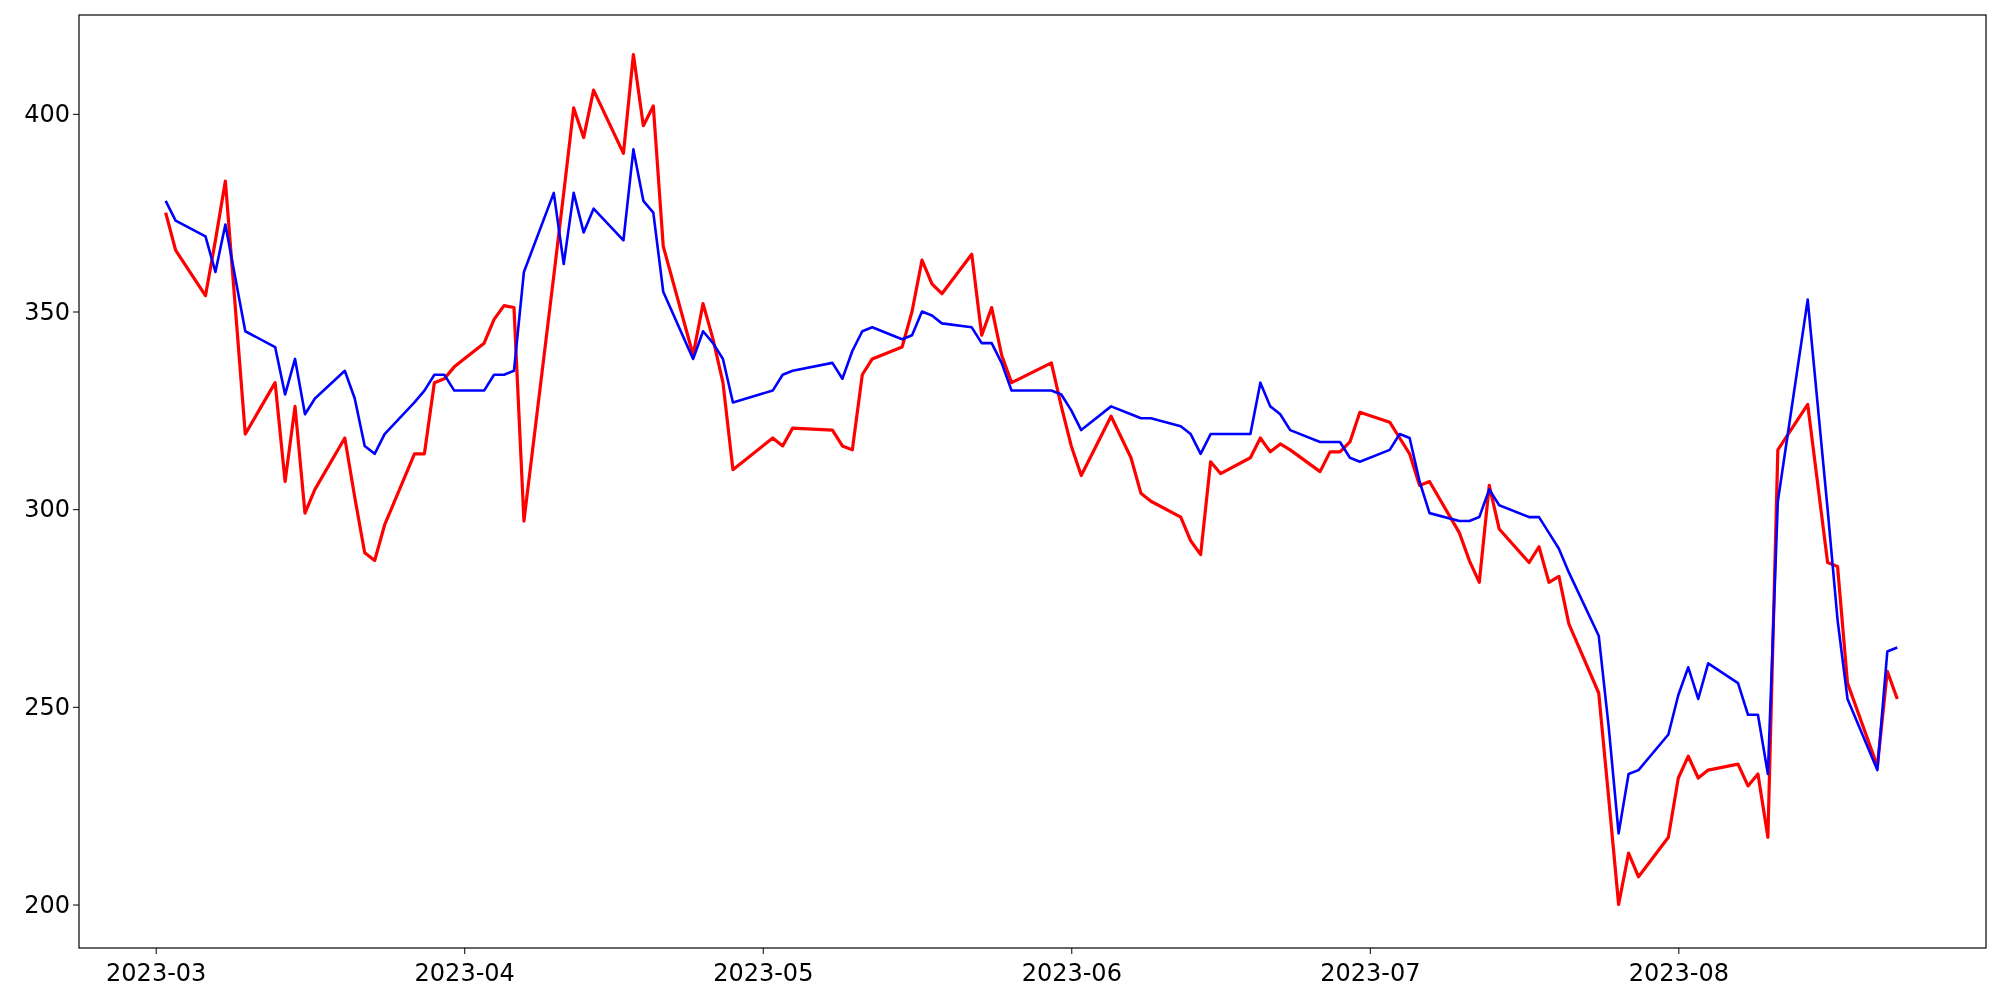  Describe the element at coordinates (47, 114) in the screenshot. I see `y-tick-label: 400` at that location.